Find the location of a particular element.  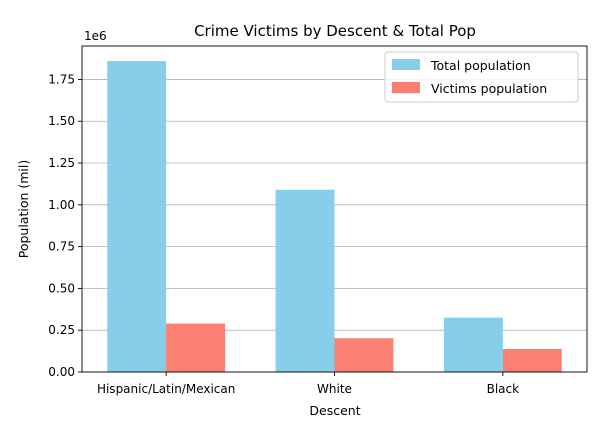

y-tick-label-1: 0.25 is located at coordinates (61, 330).